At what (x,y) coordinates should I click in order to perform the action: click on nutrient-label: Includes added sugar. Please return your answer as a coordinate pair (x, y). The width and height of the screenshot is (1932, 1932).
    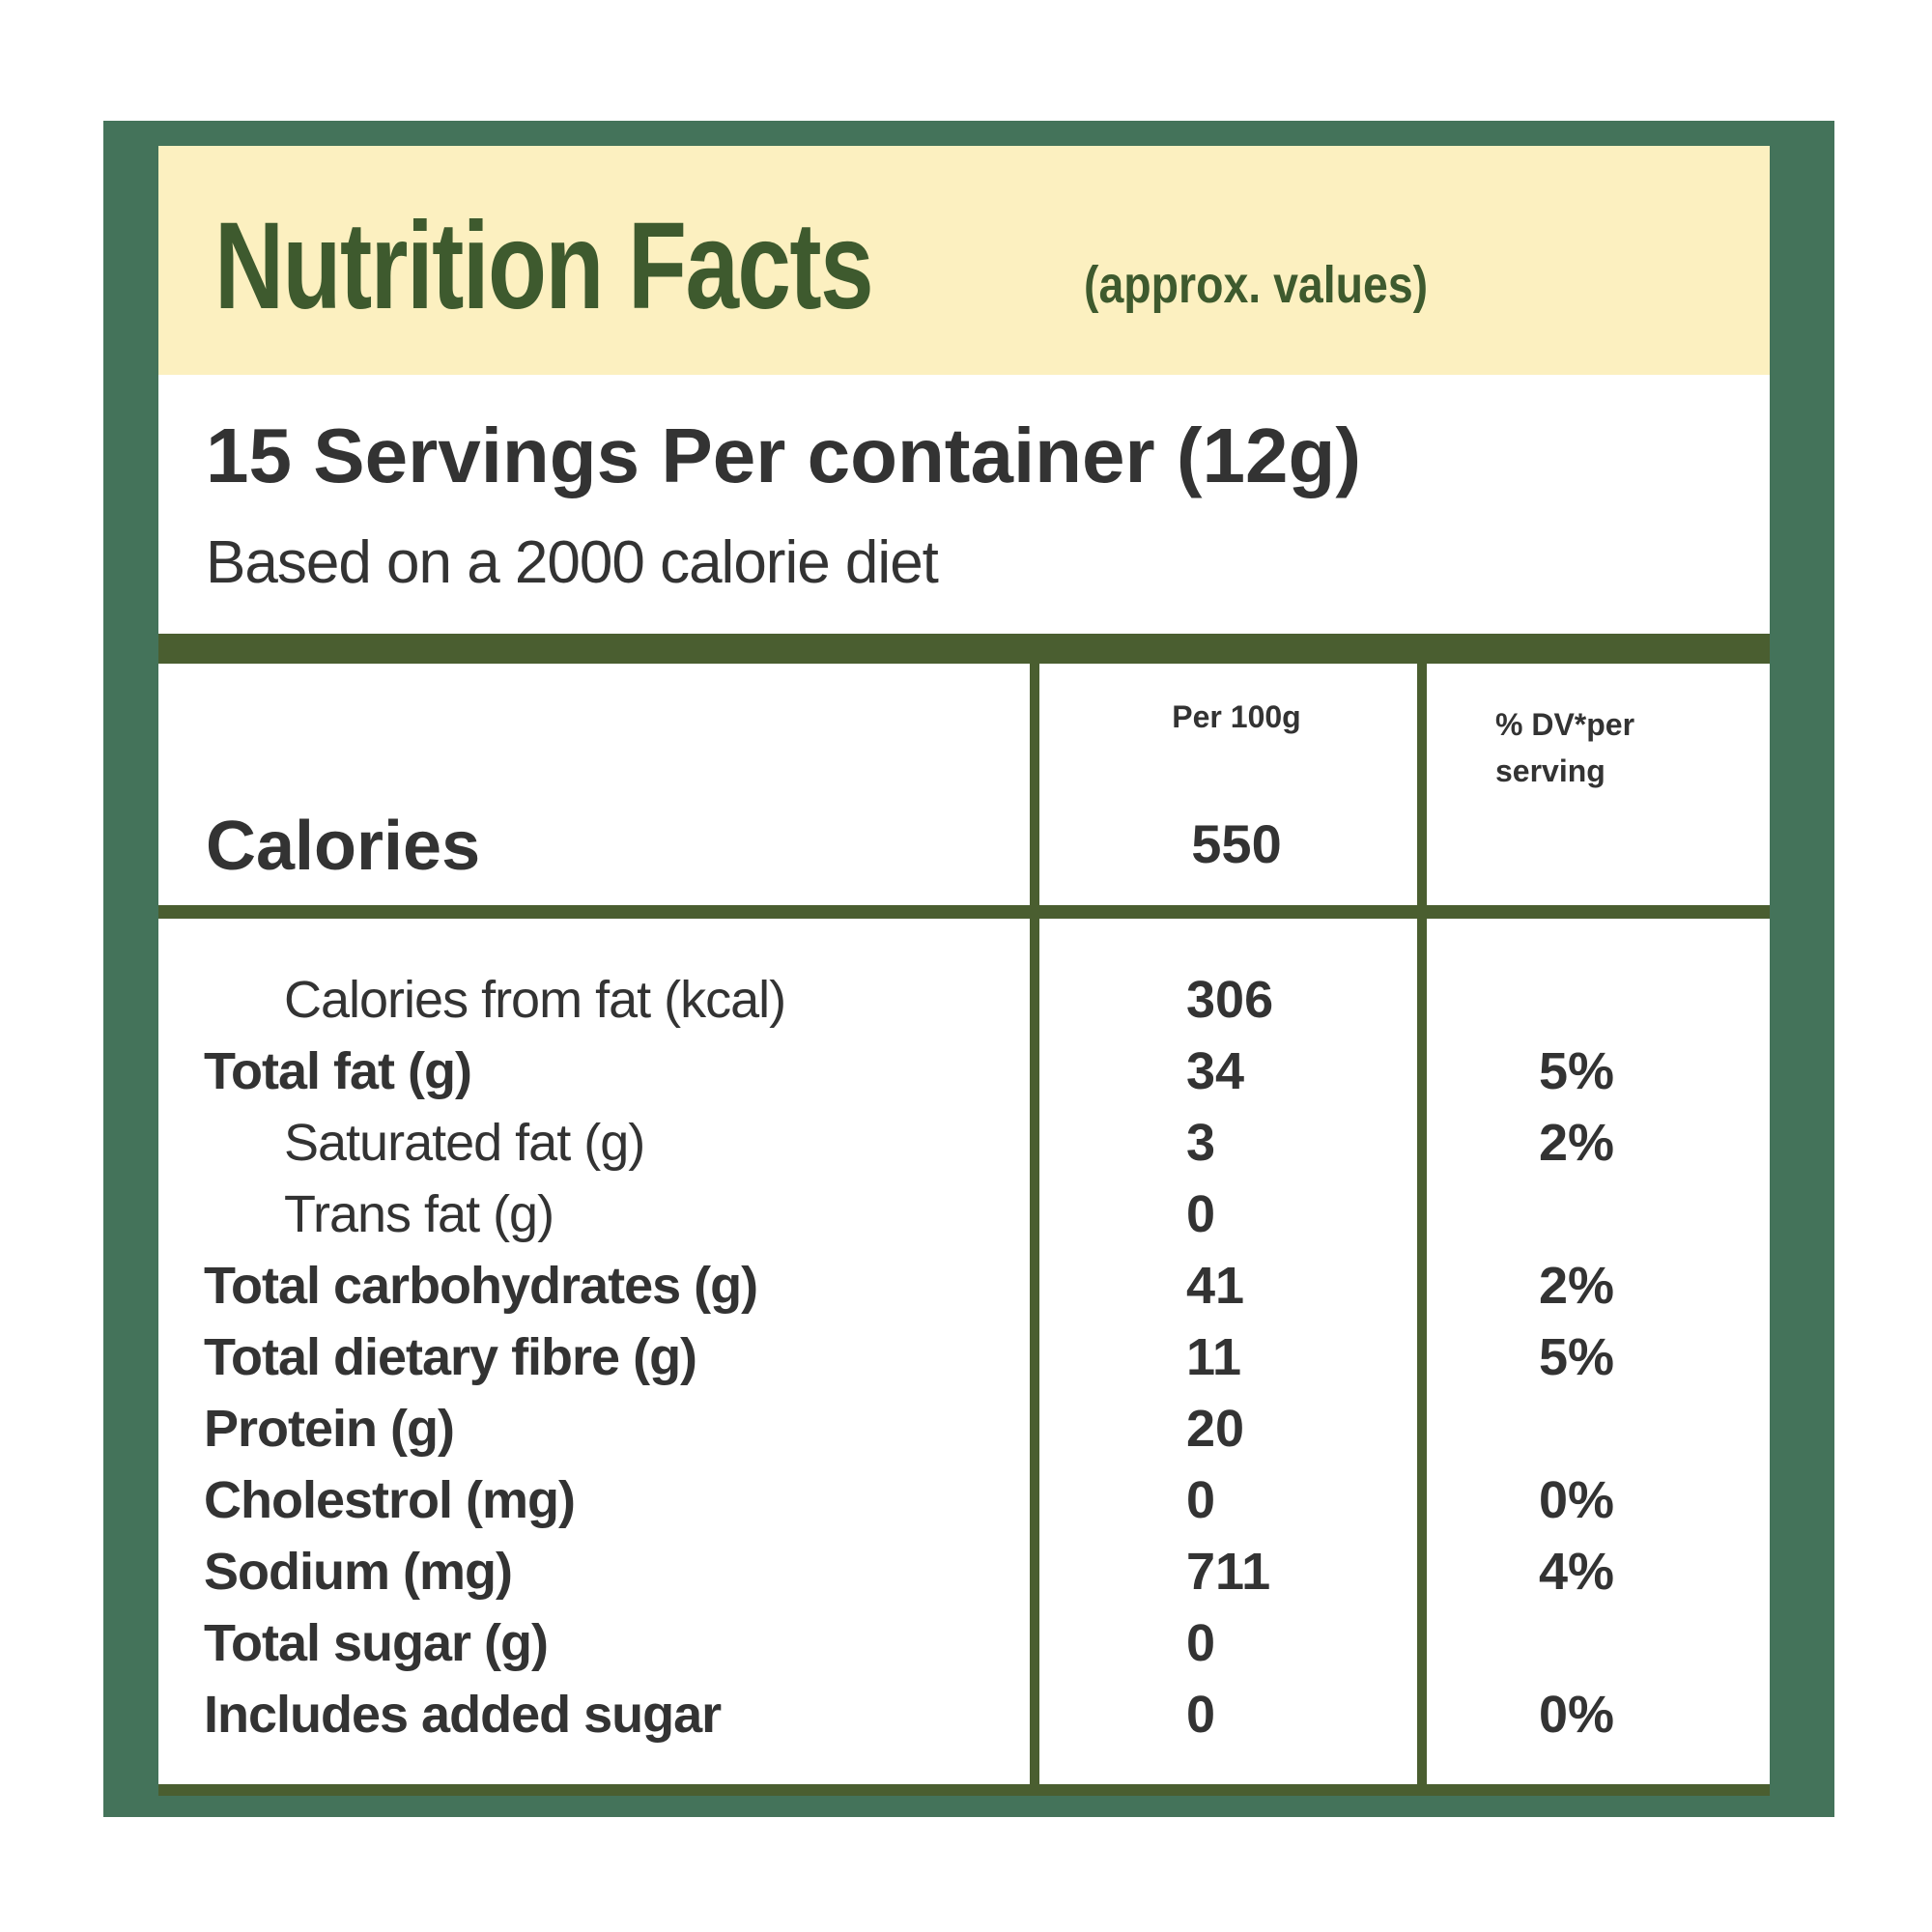
    Looking at the image, I should click on (463, 1715).